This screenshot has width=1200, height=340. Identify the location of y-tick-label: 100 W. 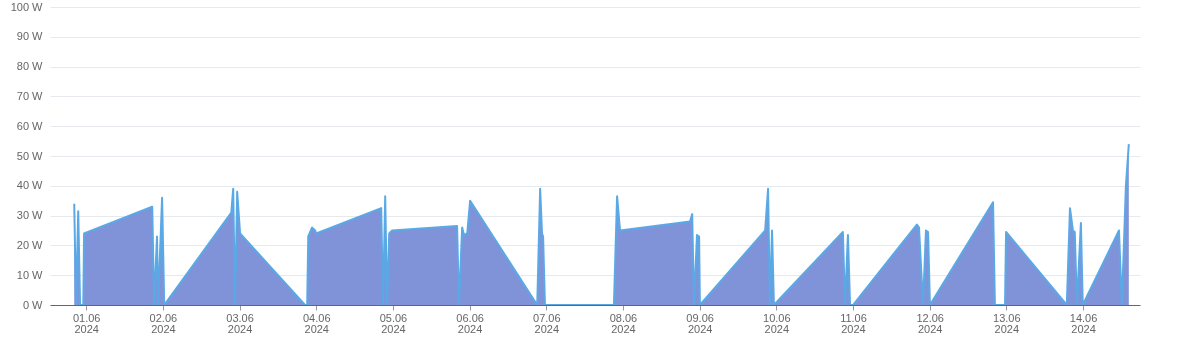
(27, 6).